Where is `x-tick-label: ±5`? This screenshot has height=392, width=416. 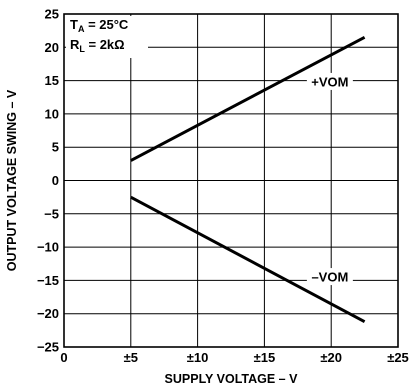
x-tick-label: ±5 is located at coordinates (131, 357).